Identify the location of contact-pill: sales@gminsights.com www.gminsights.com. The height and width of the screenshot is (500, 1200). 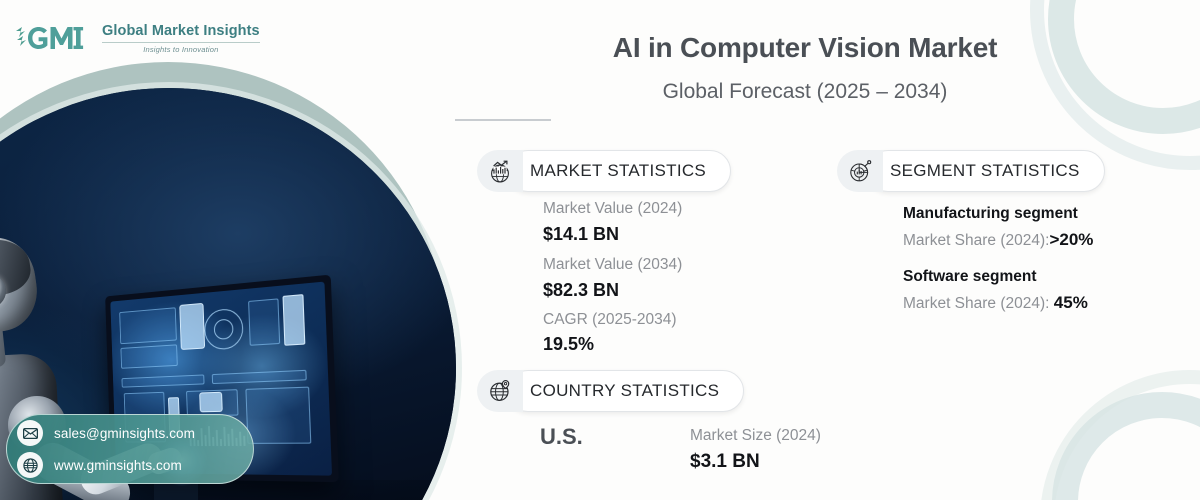
(130, 449).